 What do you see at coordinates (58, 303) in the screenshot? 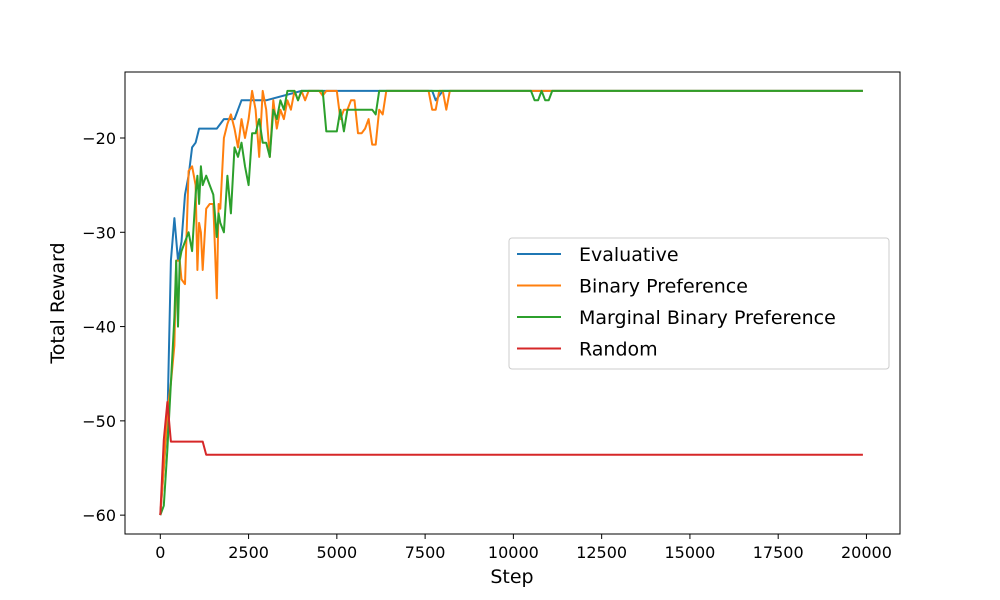
I see `y-axis-label: Total Reward` at bounding box center [58, 303].